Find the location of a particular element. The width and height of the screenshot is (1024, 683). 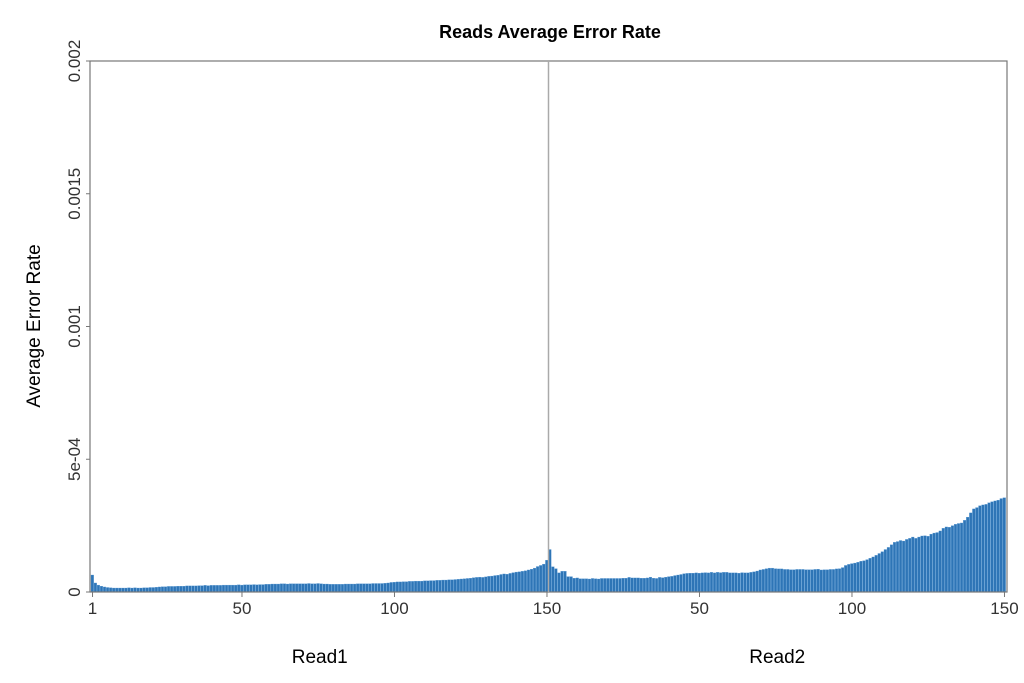

y-tick-label: 0.0015 is located at coordinates (74, 194).